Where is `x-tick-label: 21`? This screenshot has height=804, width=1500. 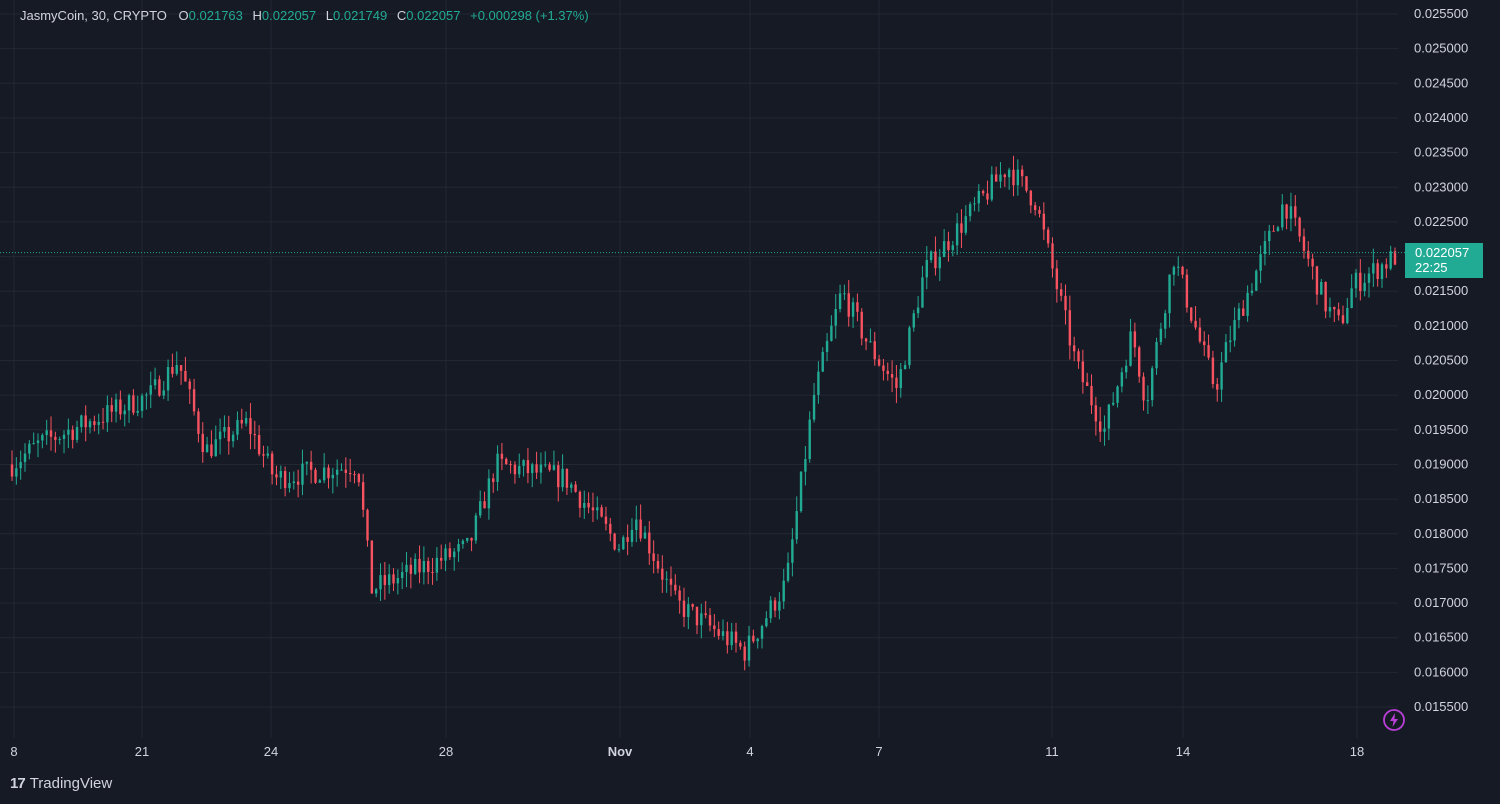
x-tick-label: 21 is located at coordinates (142, 751).